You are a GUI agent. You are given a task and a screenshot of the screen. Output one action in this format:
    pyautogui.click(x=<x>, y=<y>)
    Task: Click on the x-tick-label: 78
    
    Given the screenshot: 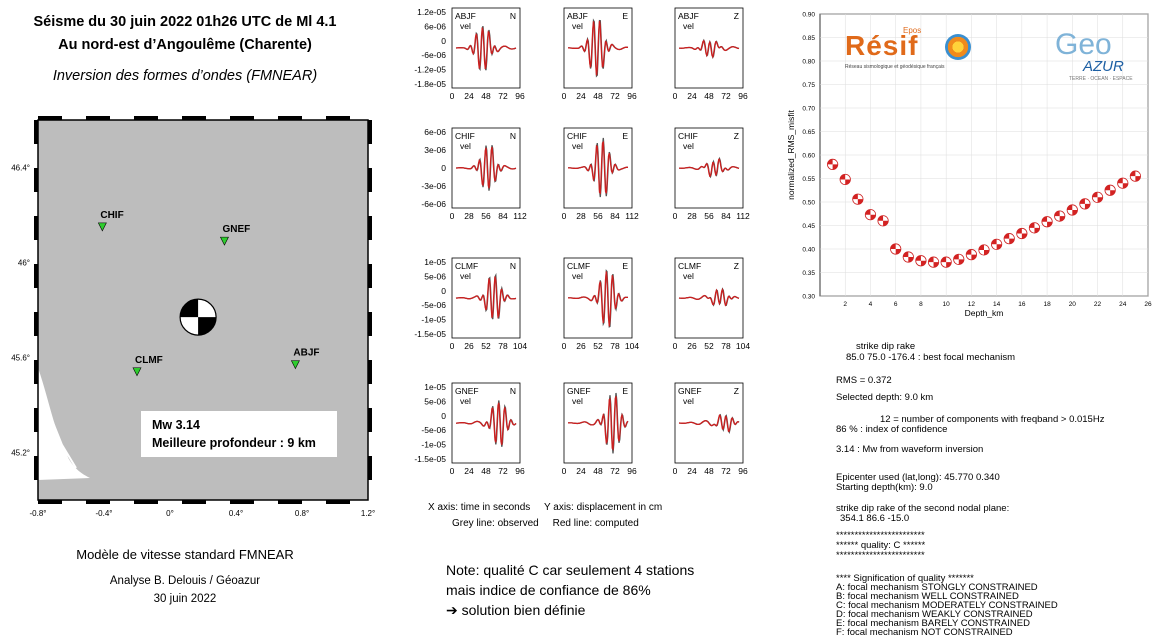 What is the action you would take?
    pyautogui.click(x=503, y=346)
    